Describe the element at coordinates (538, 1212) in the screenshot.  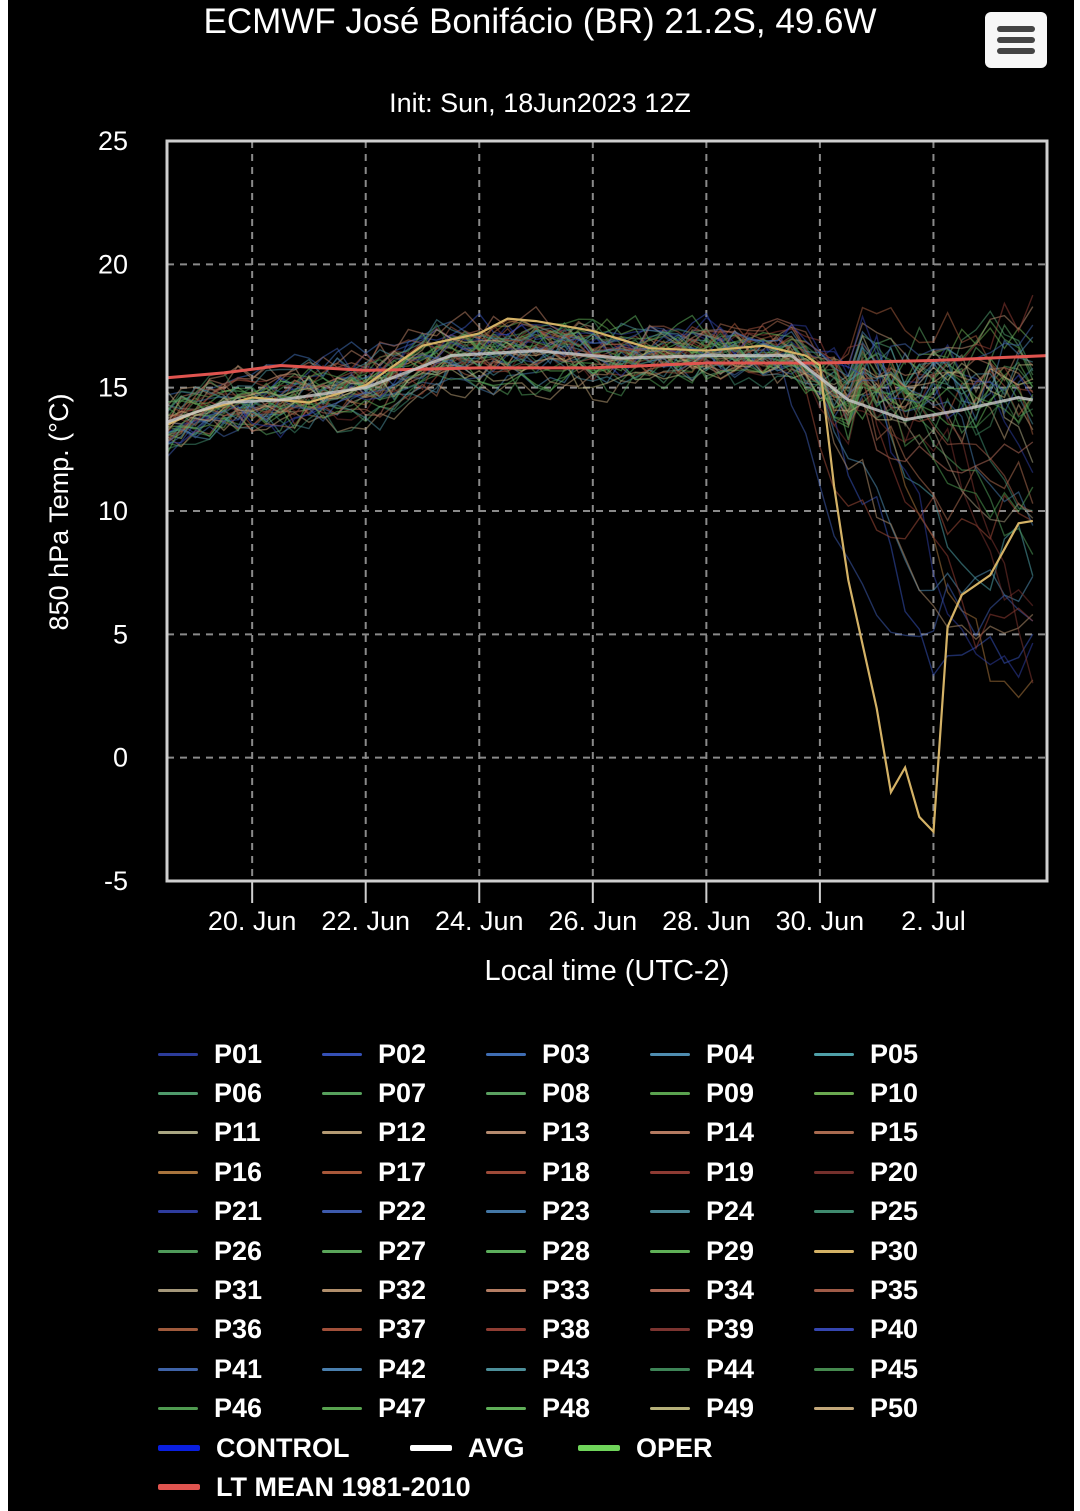
I see `legend-item-p23: P23` at that location.